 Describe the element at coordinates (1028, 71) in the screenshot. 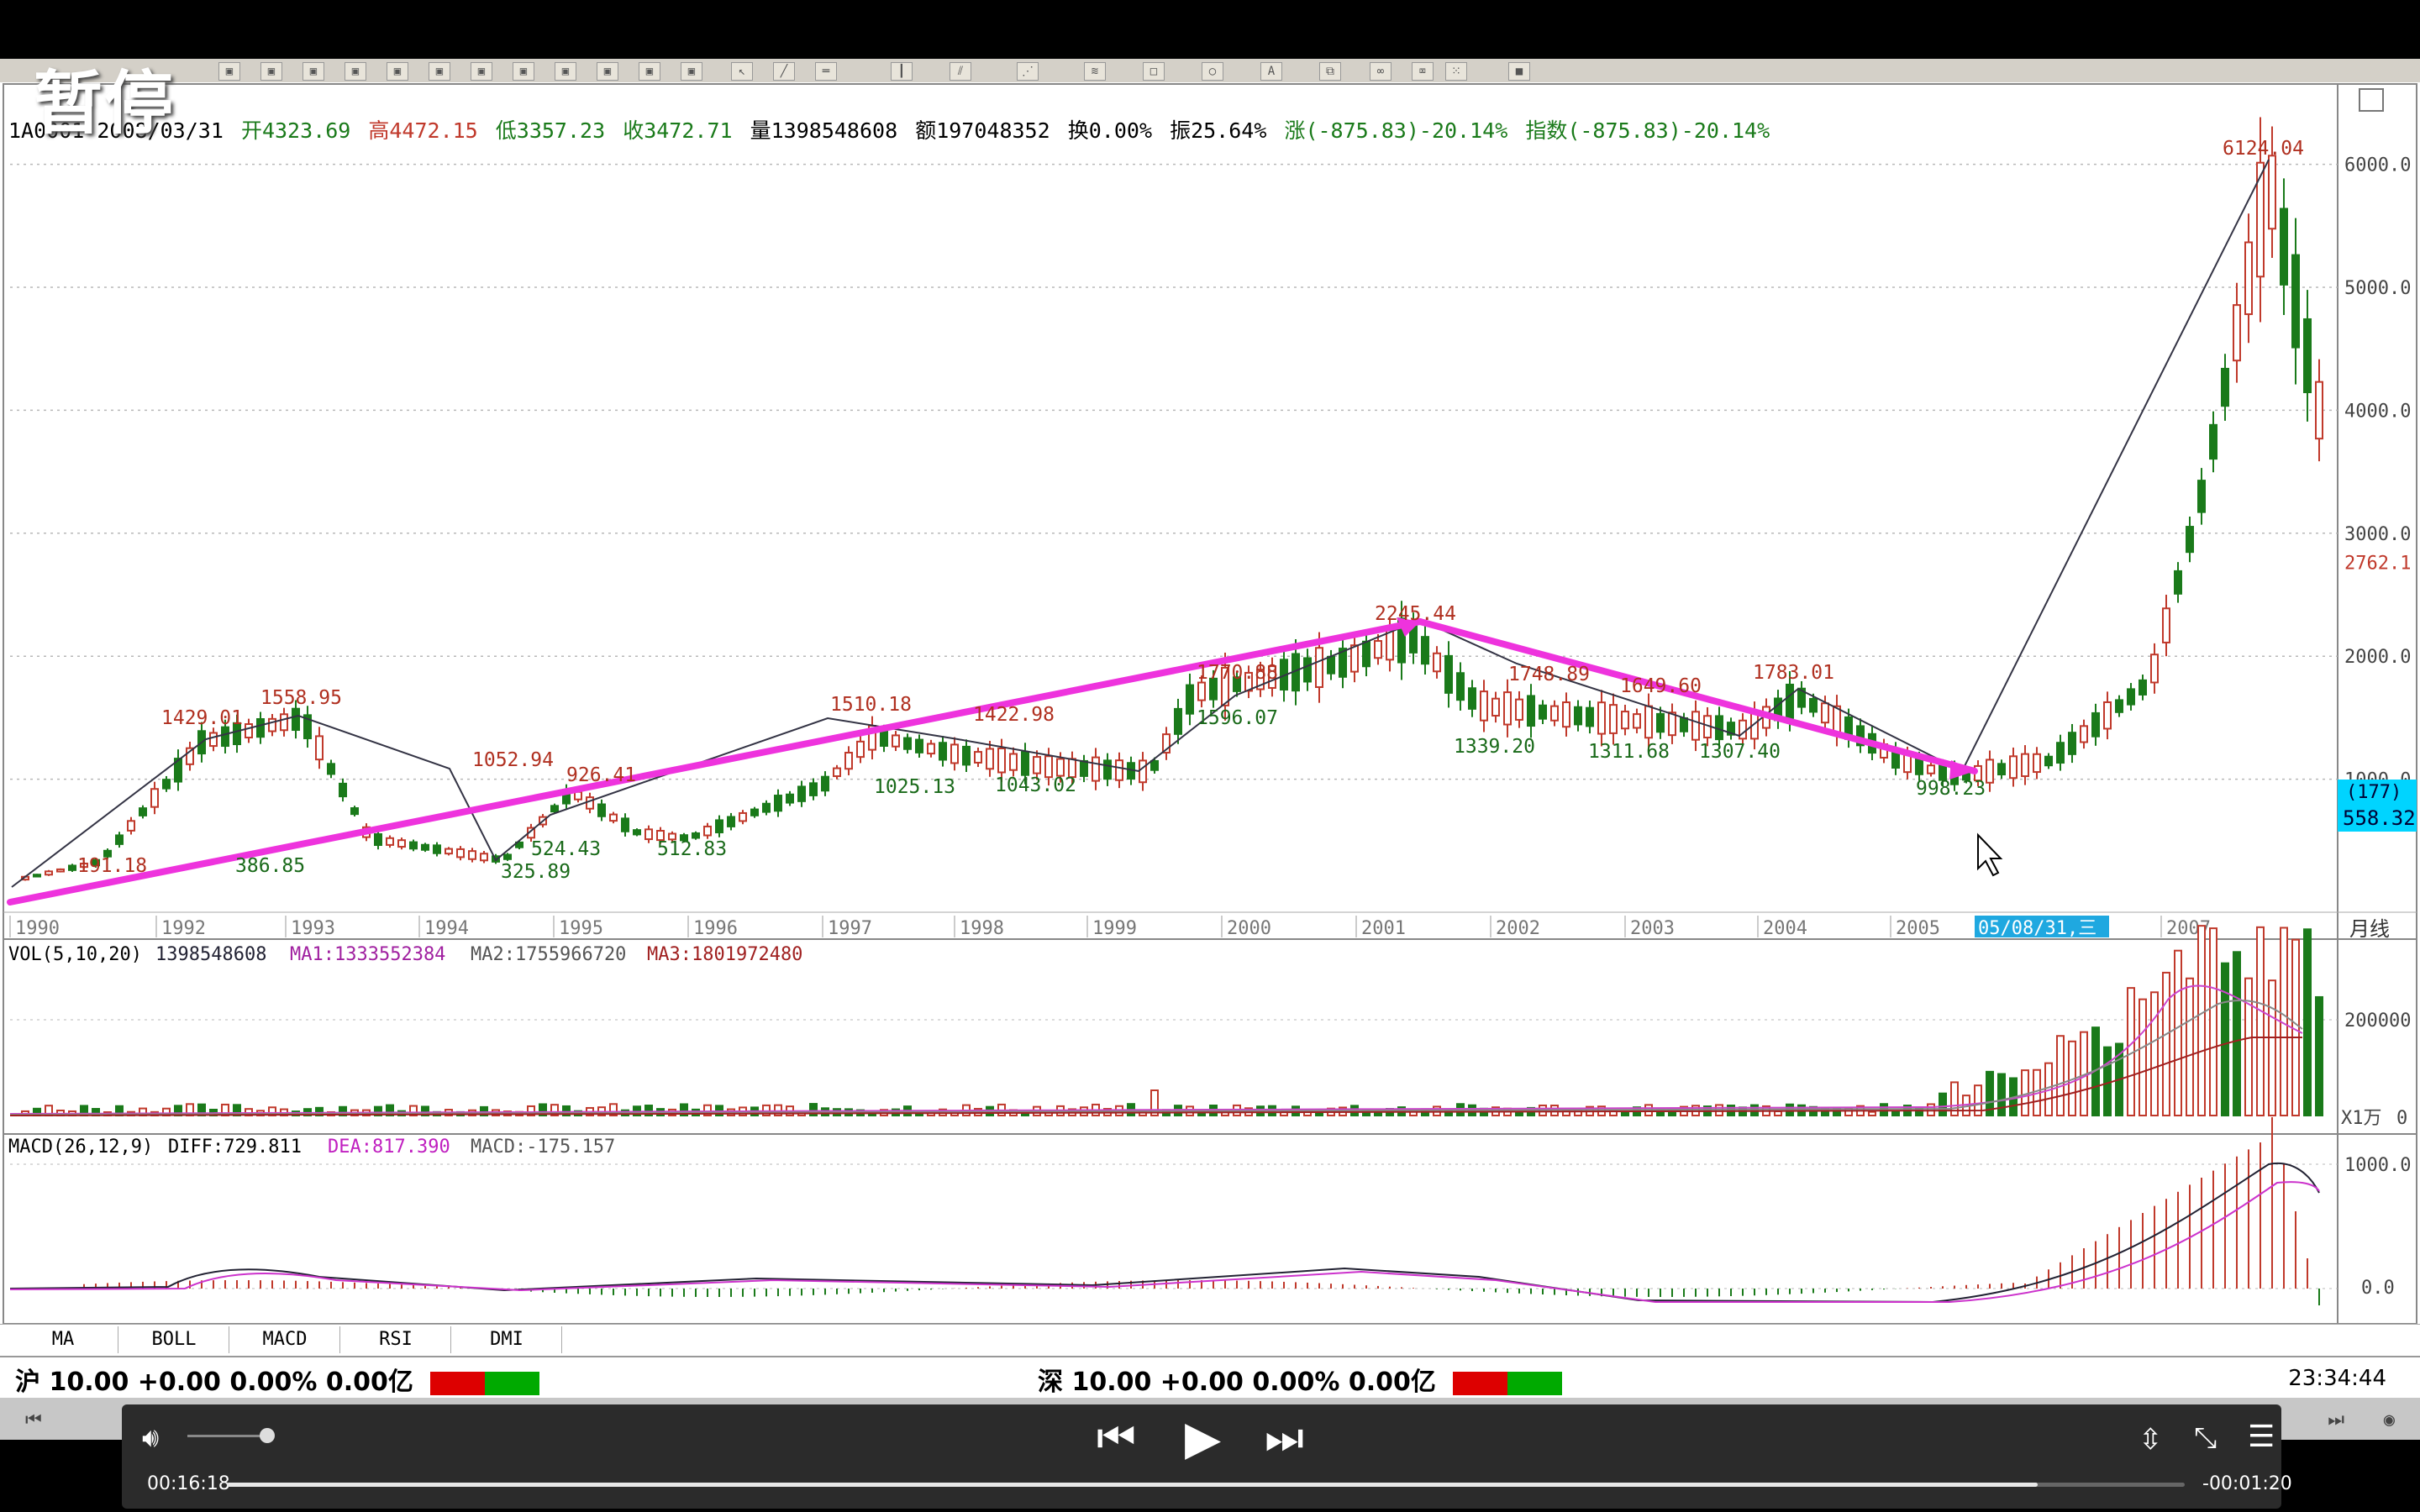

I see `fan-tool-icon: ⋰` at that location.